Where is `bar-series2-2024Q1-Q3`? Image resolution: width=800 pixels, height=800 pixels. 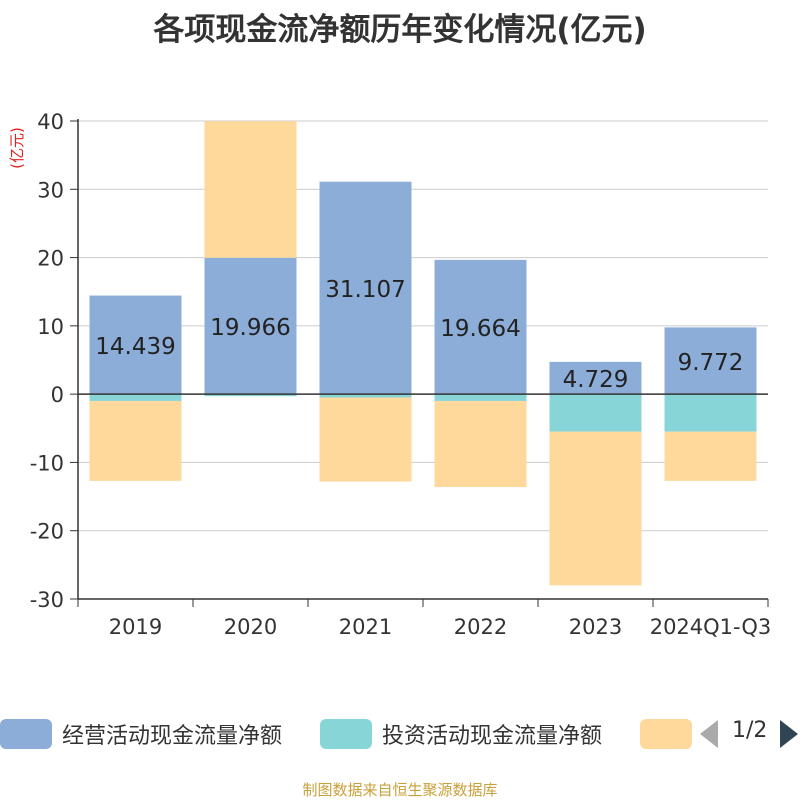 bar-series2-2024Q1-Q3 is located at coordinates (710, 456).